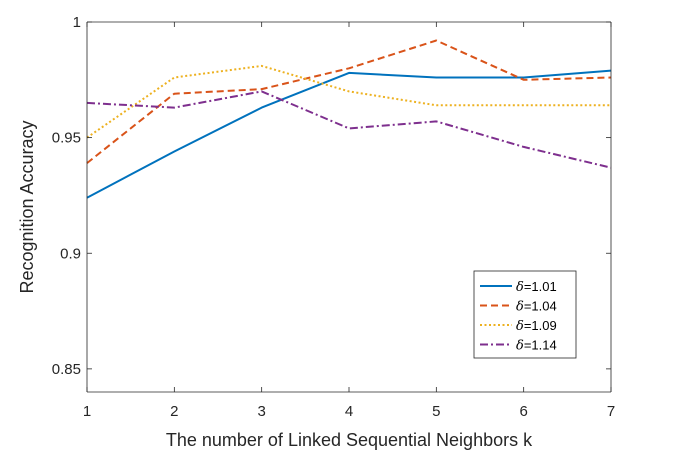 This screenshot has height=453, width=676. I want to click on y-axis-label: Recognition Accuracy, so click(27, 206).